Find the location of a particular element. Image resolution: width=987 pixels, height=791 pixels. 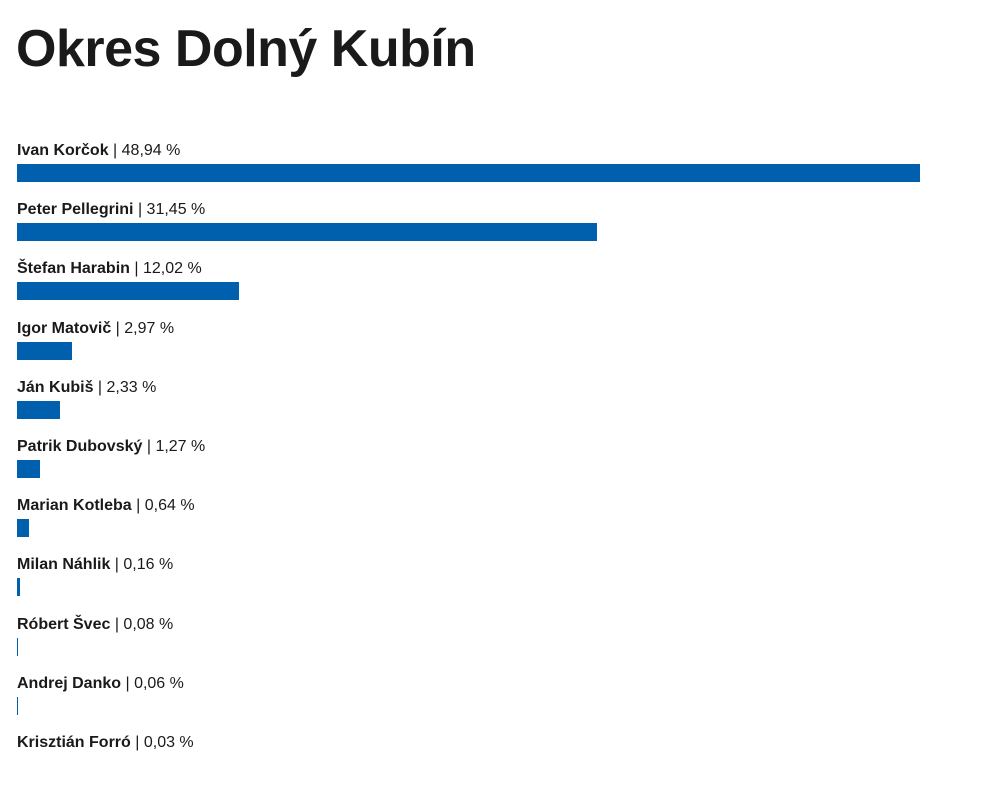

candidate-name: Róbert Švec is located at coordinates (64, 624).